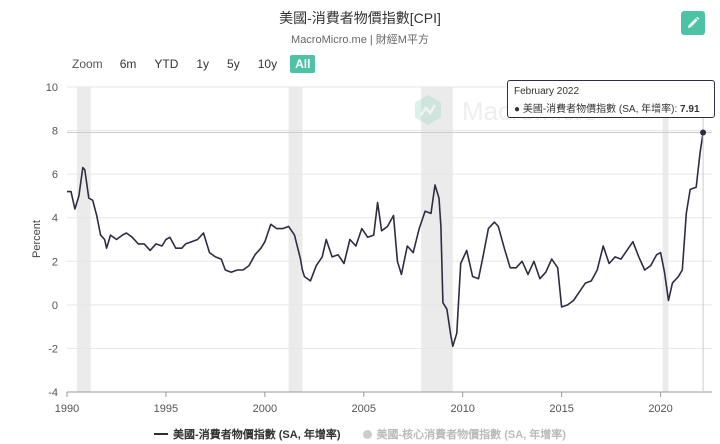  I want to click on chart-title: 美國-消費者物價指數[CPI], so click(360, 18).